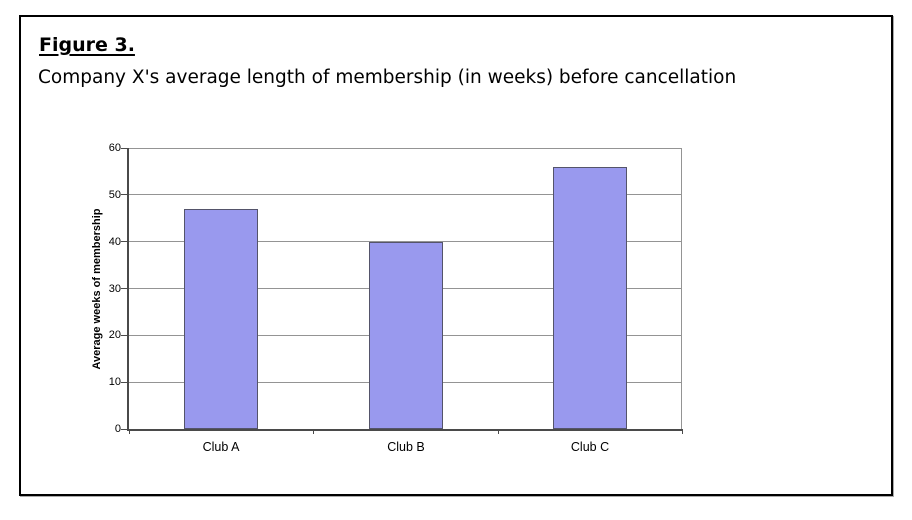 The image size is (912, 520). I want to click on bar-club-b, so click(406, 335).